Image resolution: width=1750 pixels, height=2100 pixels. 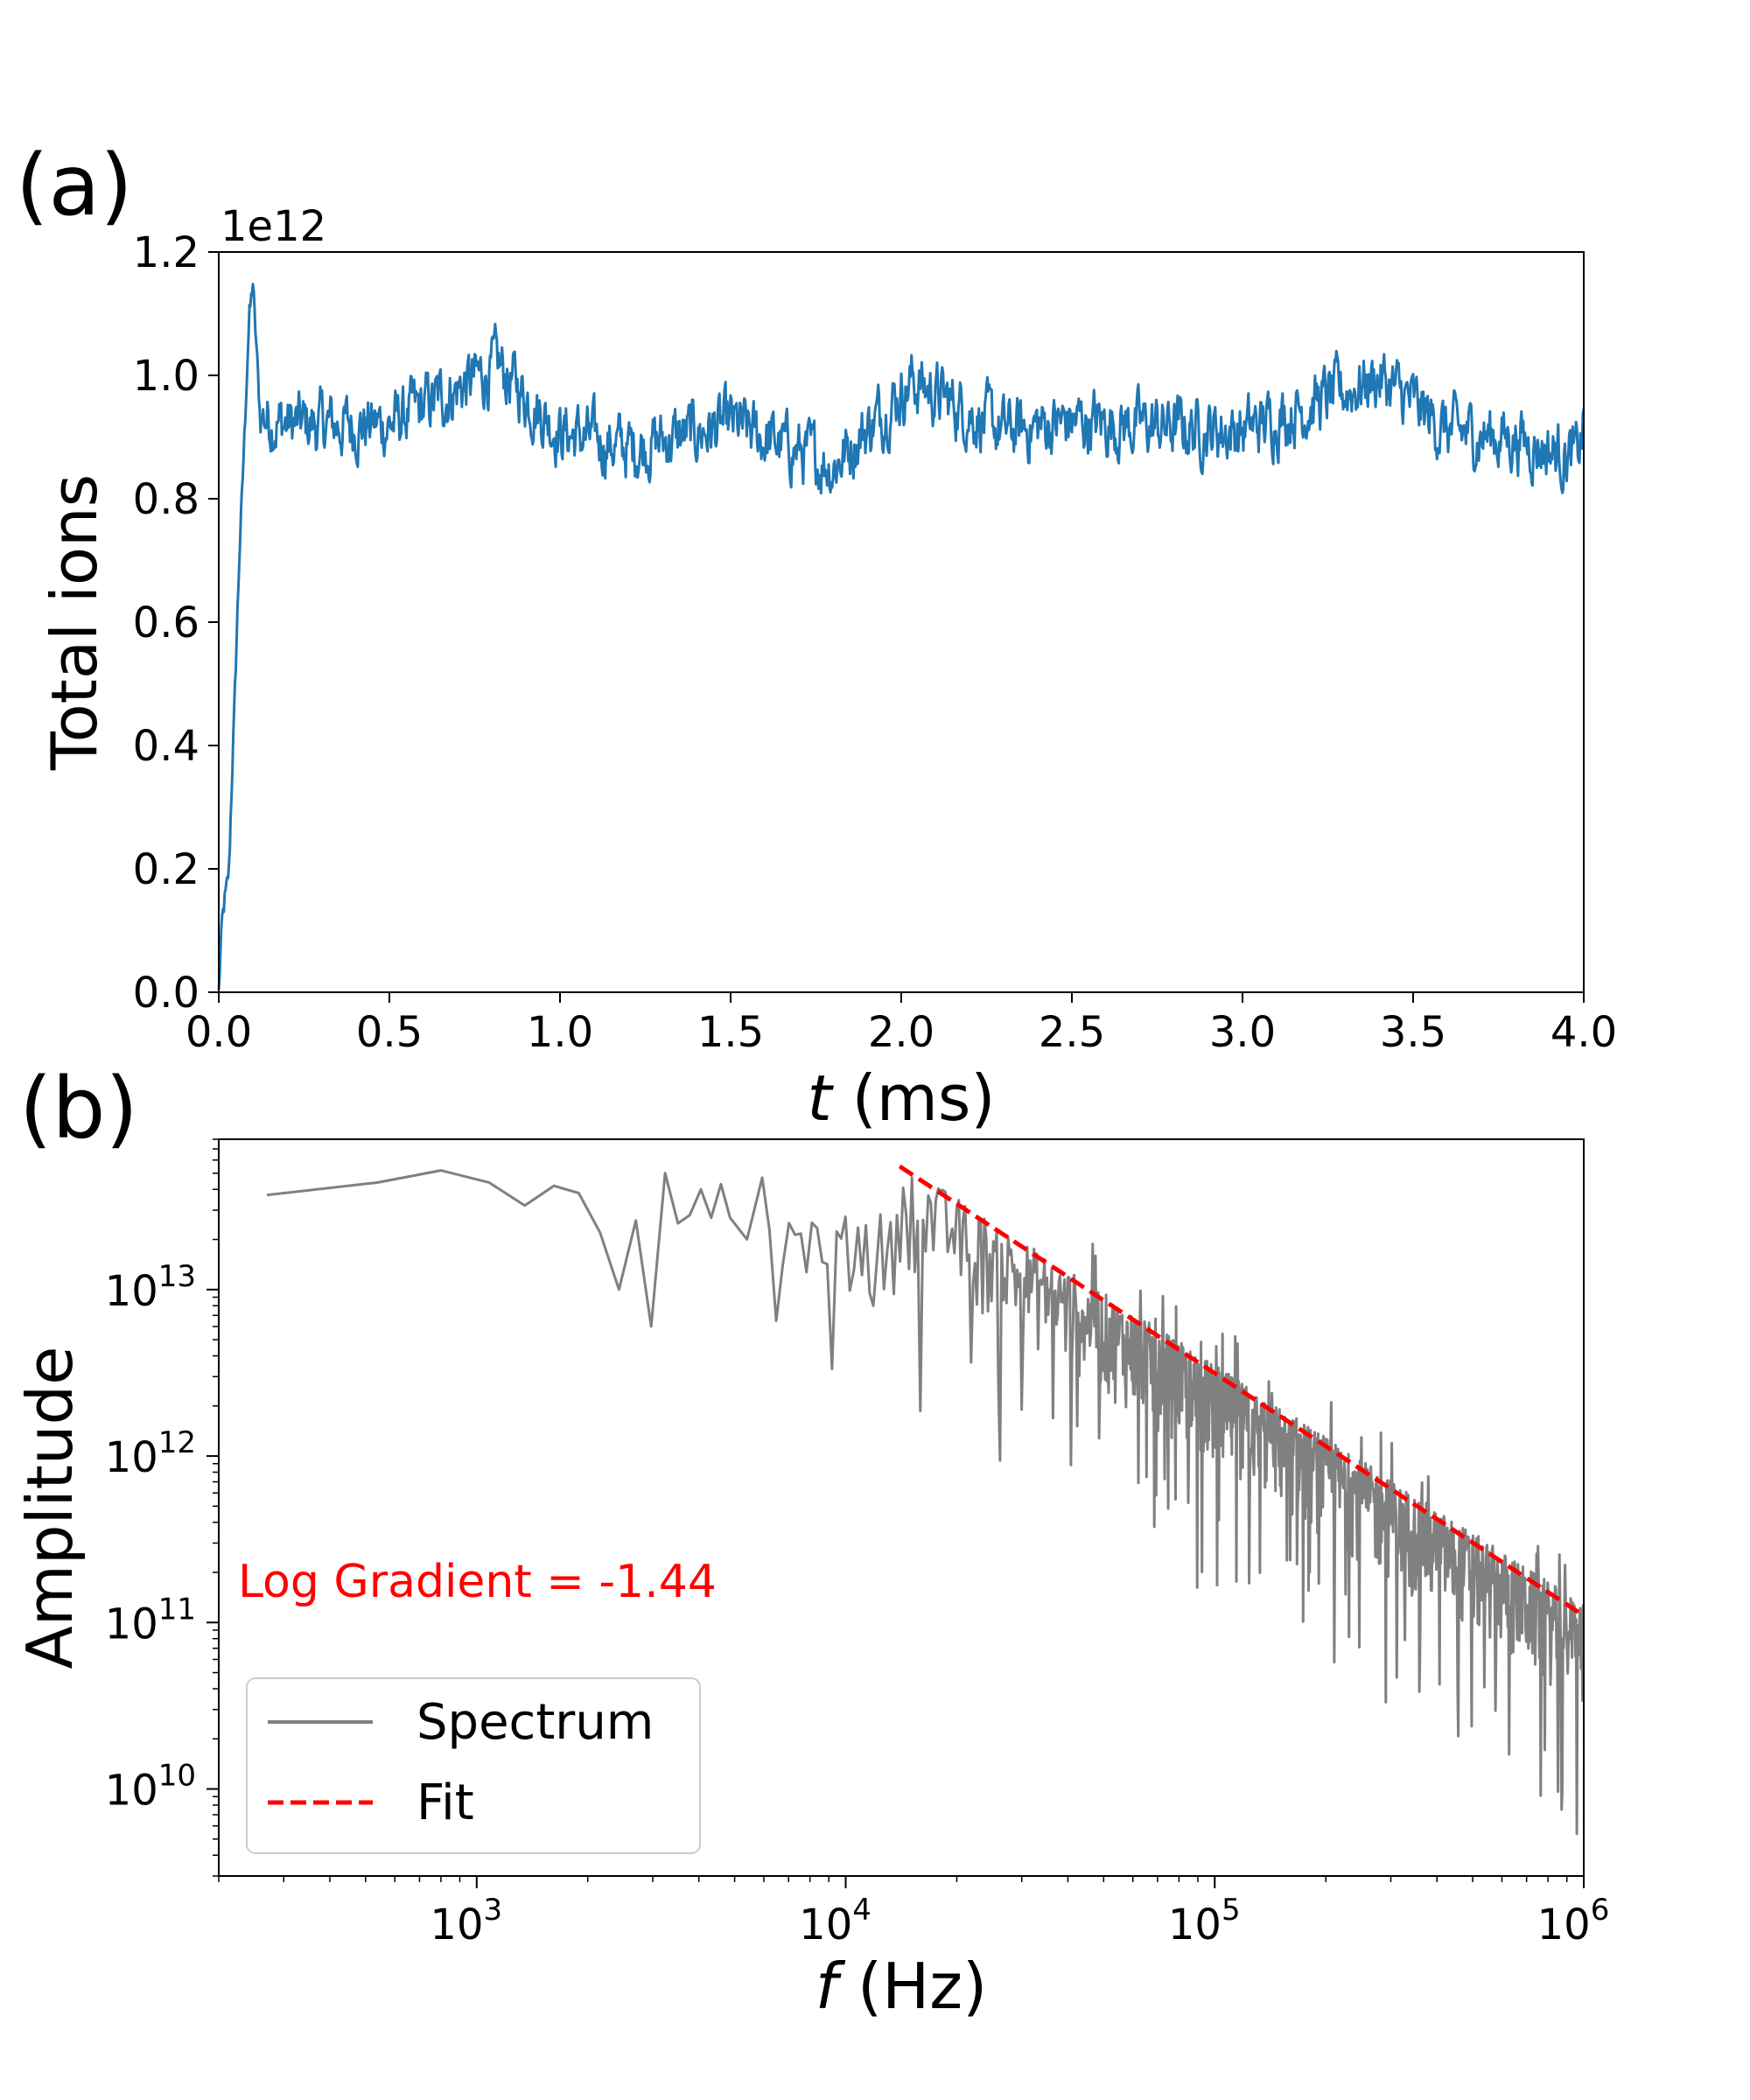 What do you see at coordinates (466, 1921) in the screenshot?
I see `panel-b-xtick-label: 10³` at bounding box center [466, 1921].